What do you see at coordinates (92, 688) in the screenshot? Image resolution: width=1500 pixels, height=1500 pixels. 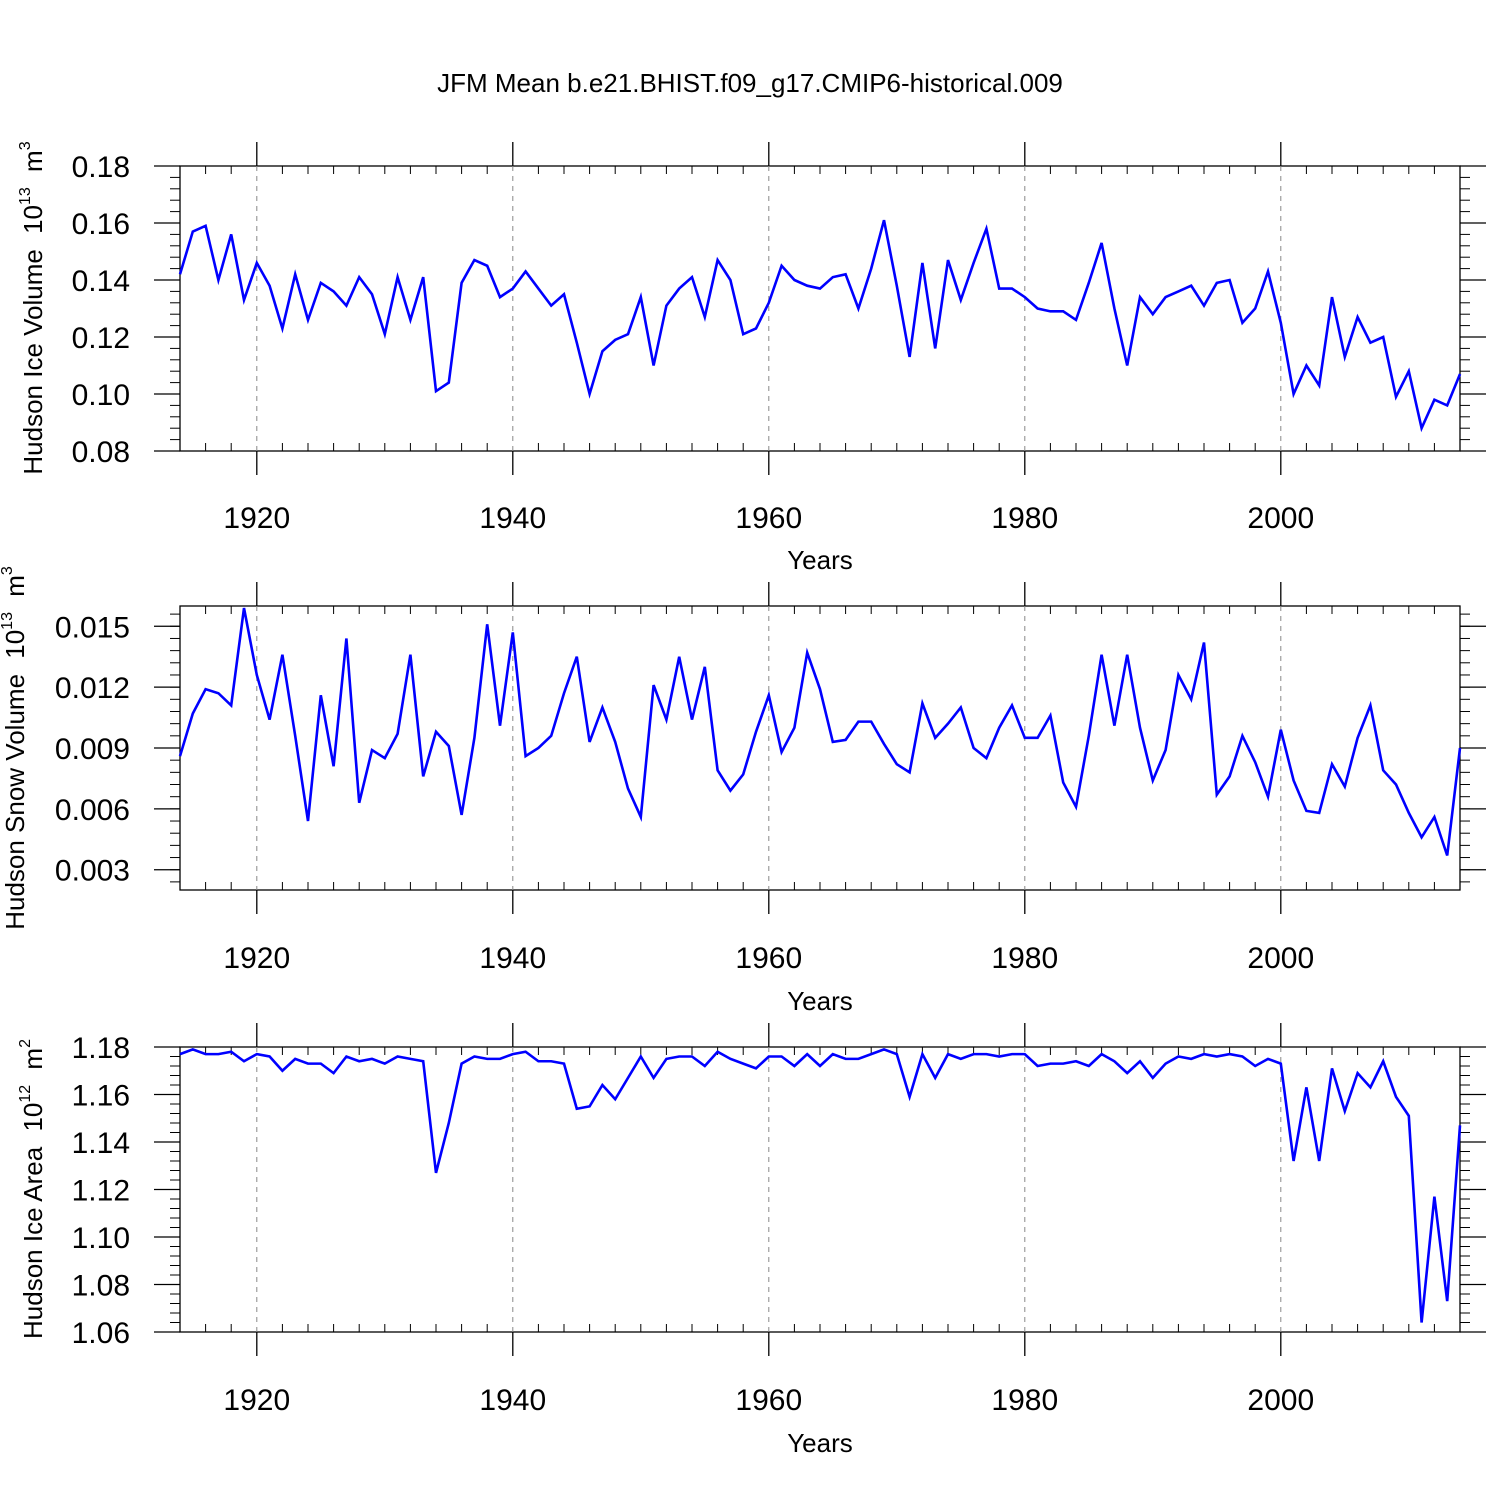 I see `snow-volume-y-tick-label: 0.012` at bounding box center [92, 688].